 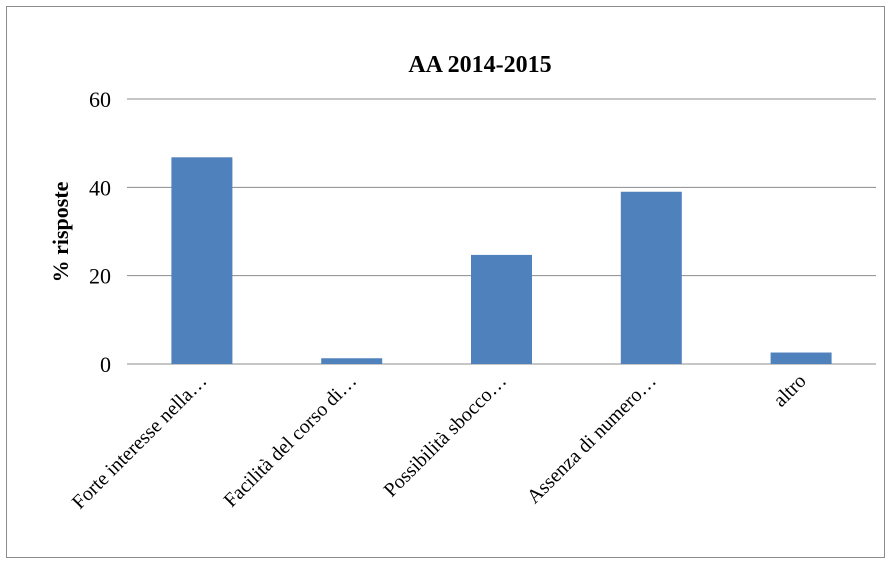 What do you see at coordinates (100, 99) in the screenshot?
I see `y-tick-label: 60` at bounding box center [100, 99].